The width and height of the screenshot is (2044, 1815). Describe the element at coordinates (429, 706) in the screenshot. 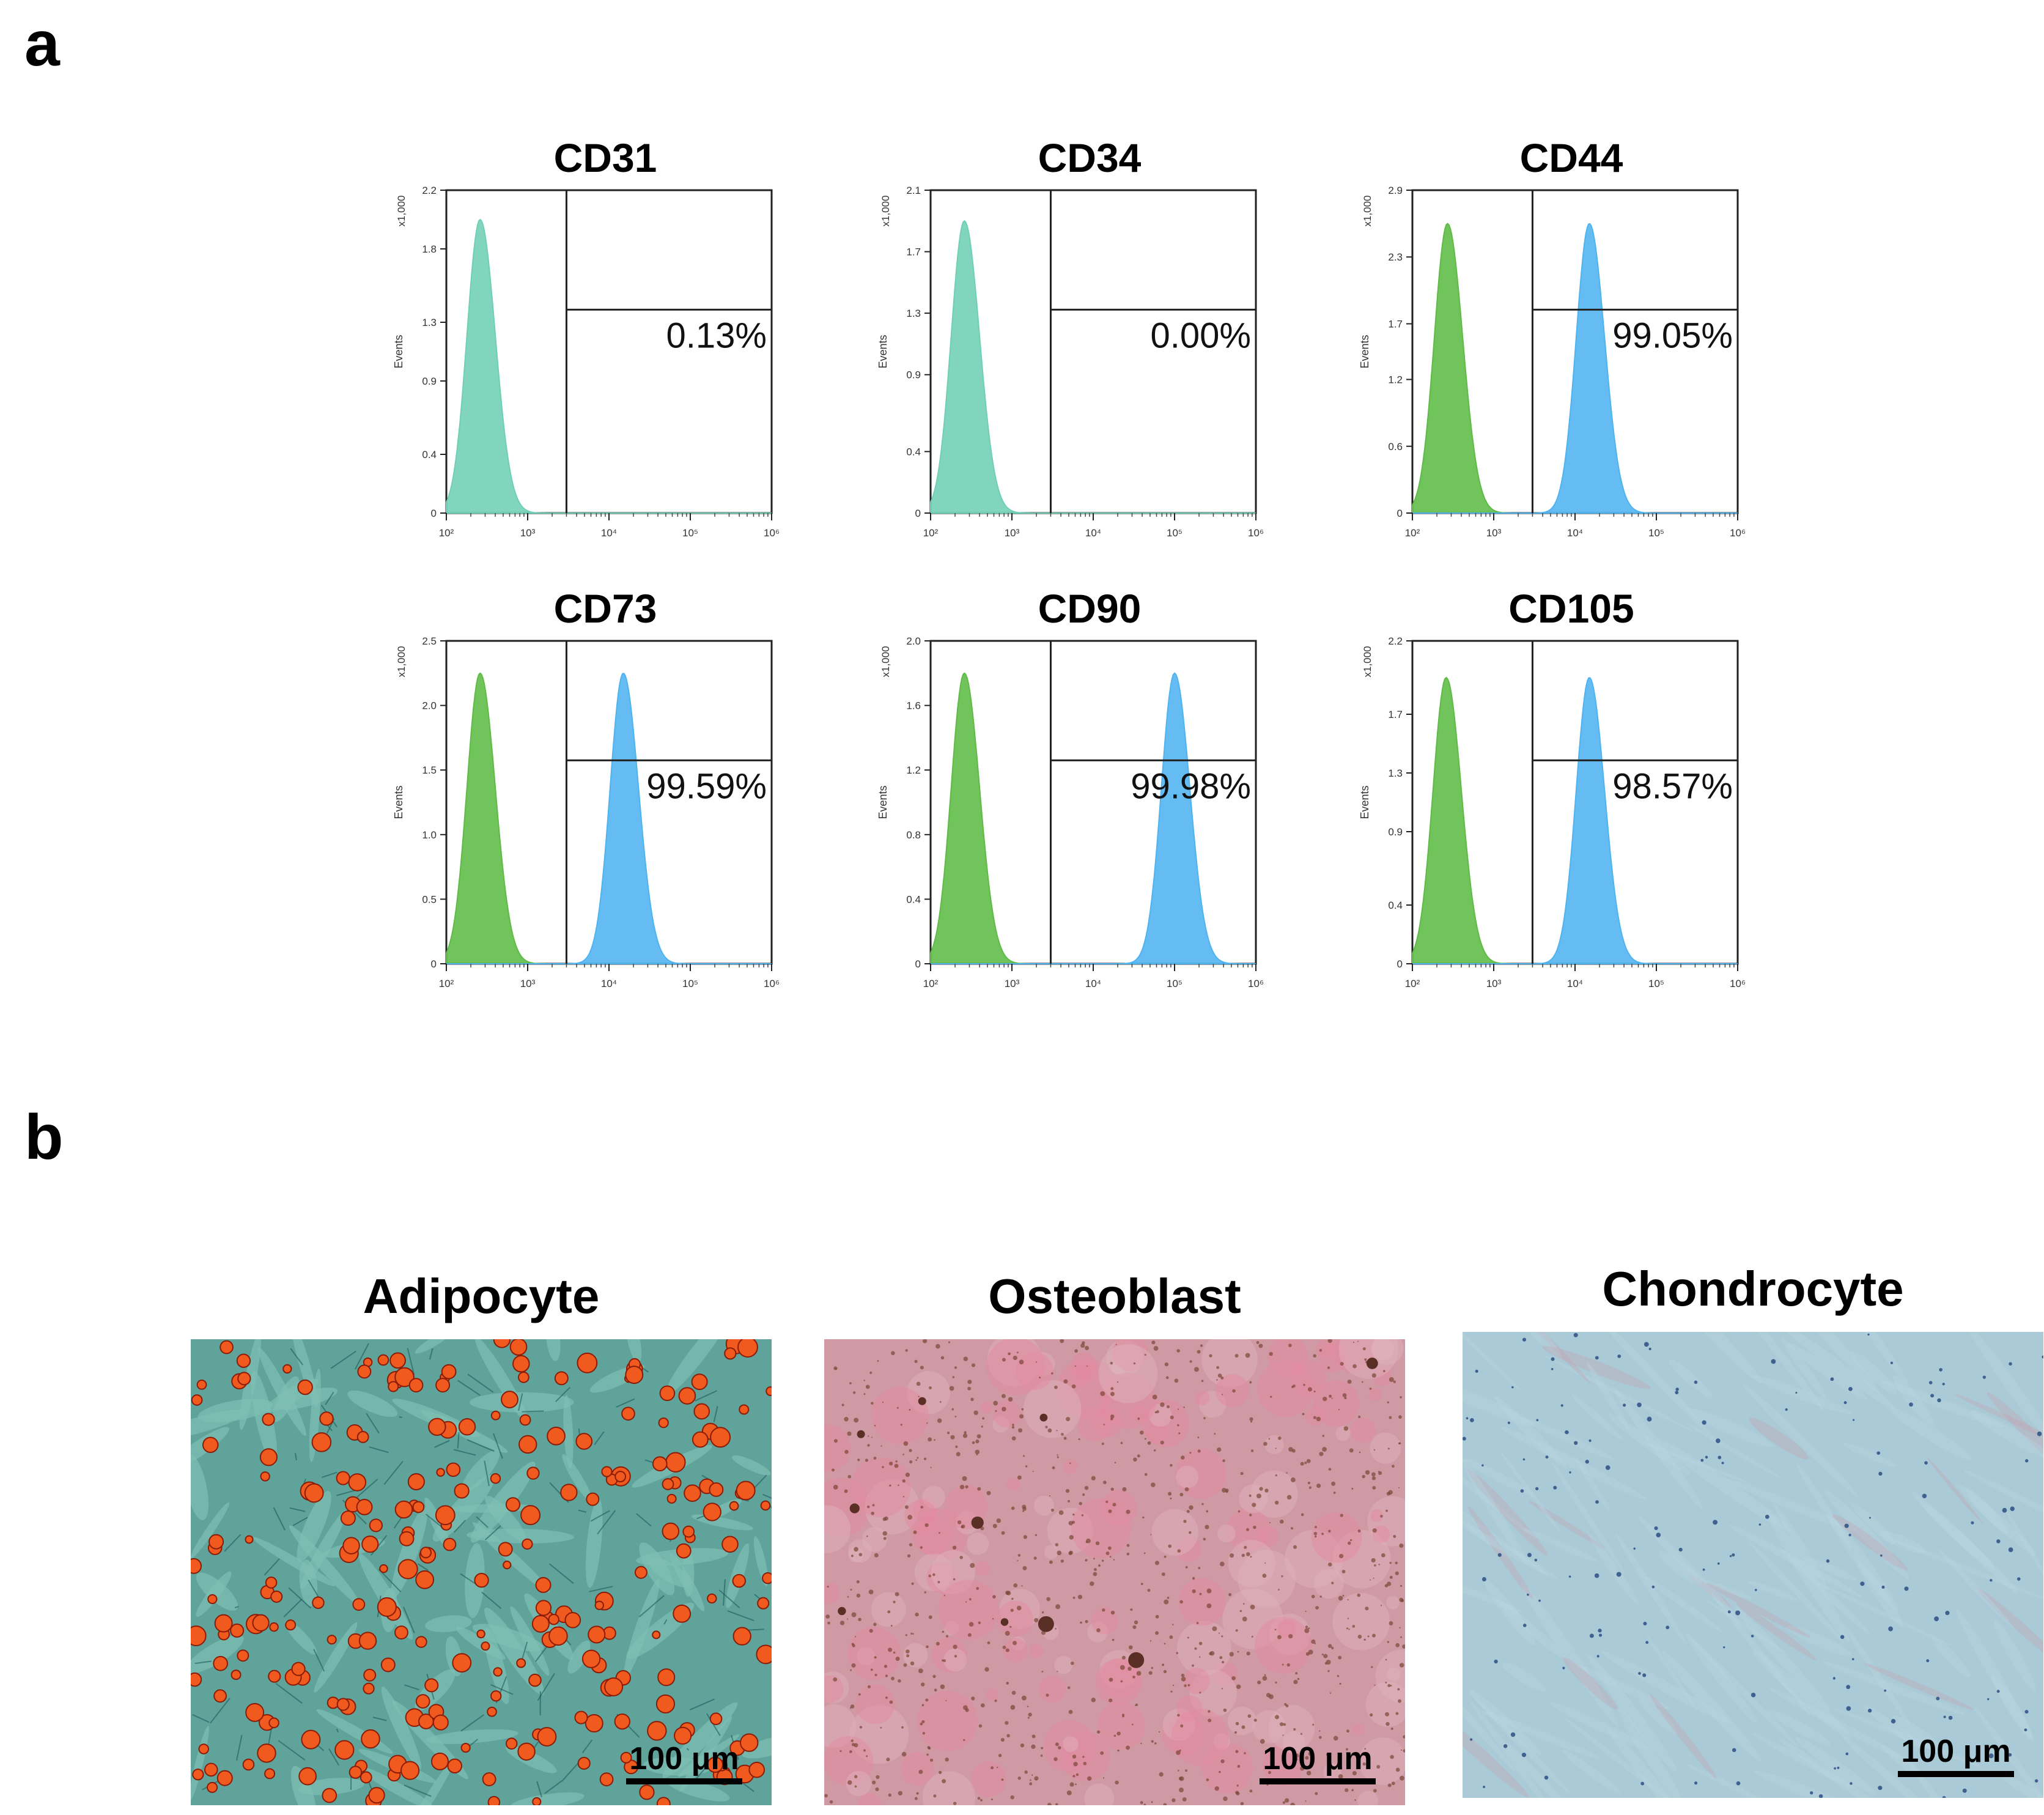

I see `y-tick-label: 2.0` at that location.